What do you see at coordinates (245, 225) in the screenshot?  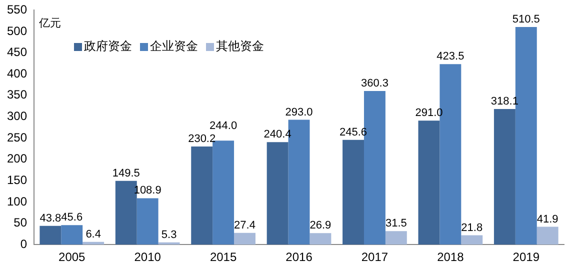 I see `data-label: 27.4` at bounding box center [245, 225].